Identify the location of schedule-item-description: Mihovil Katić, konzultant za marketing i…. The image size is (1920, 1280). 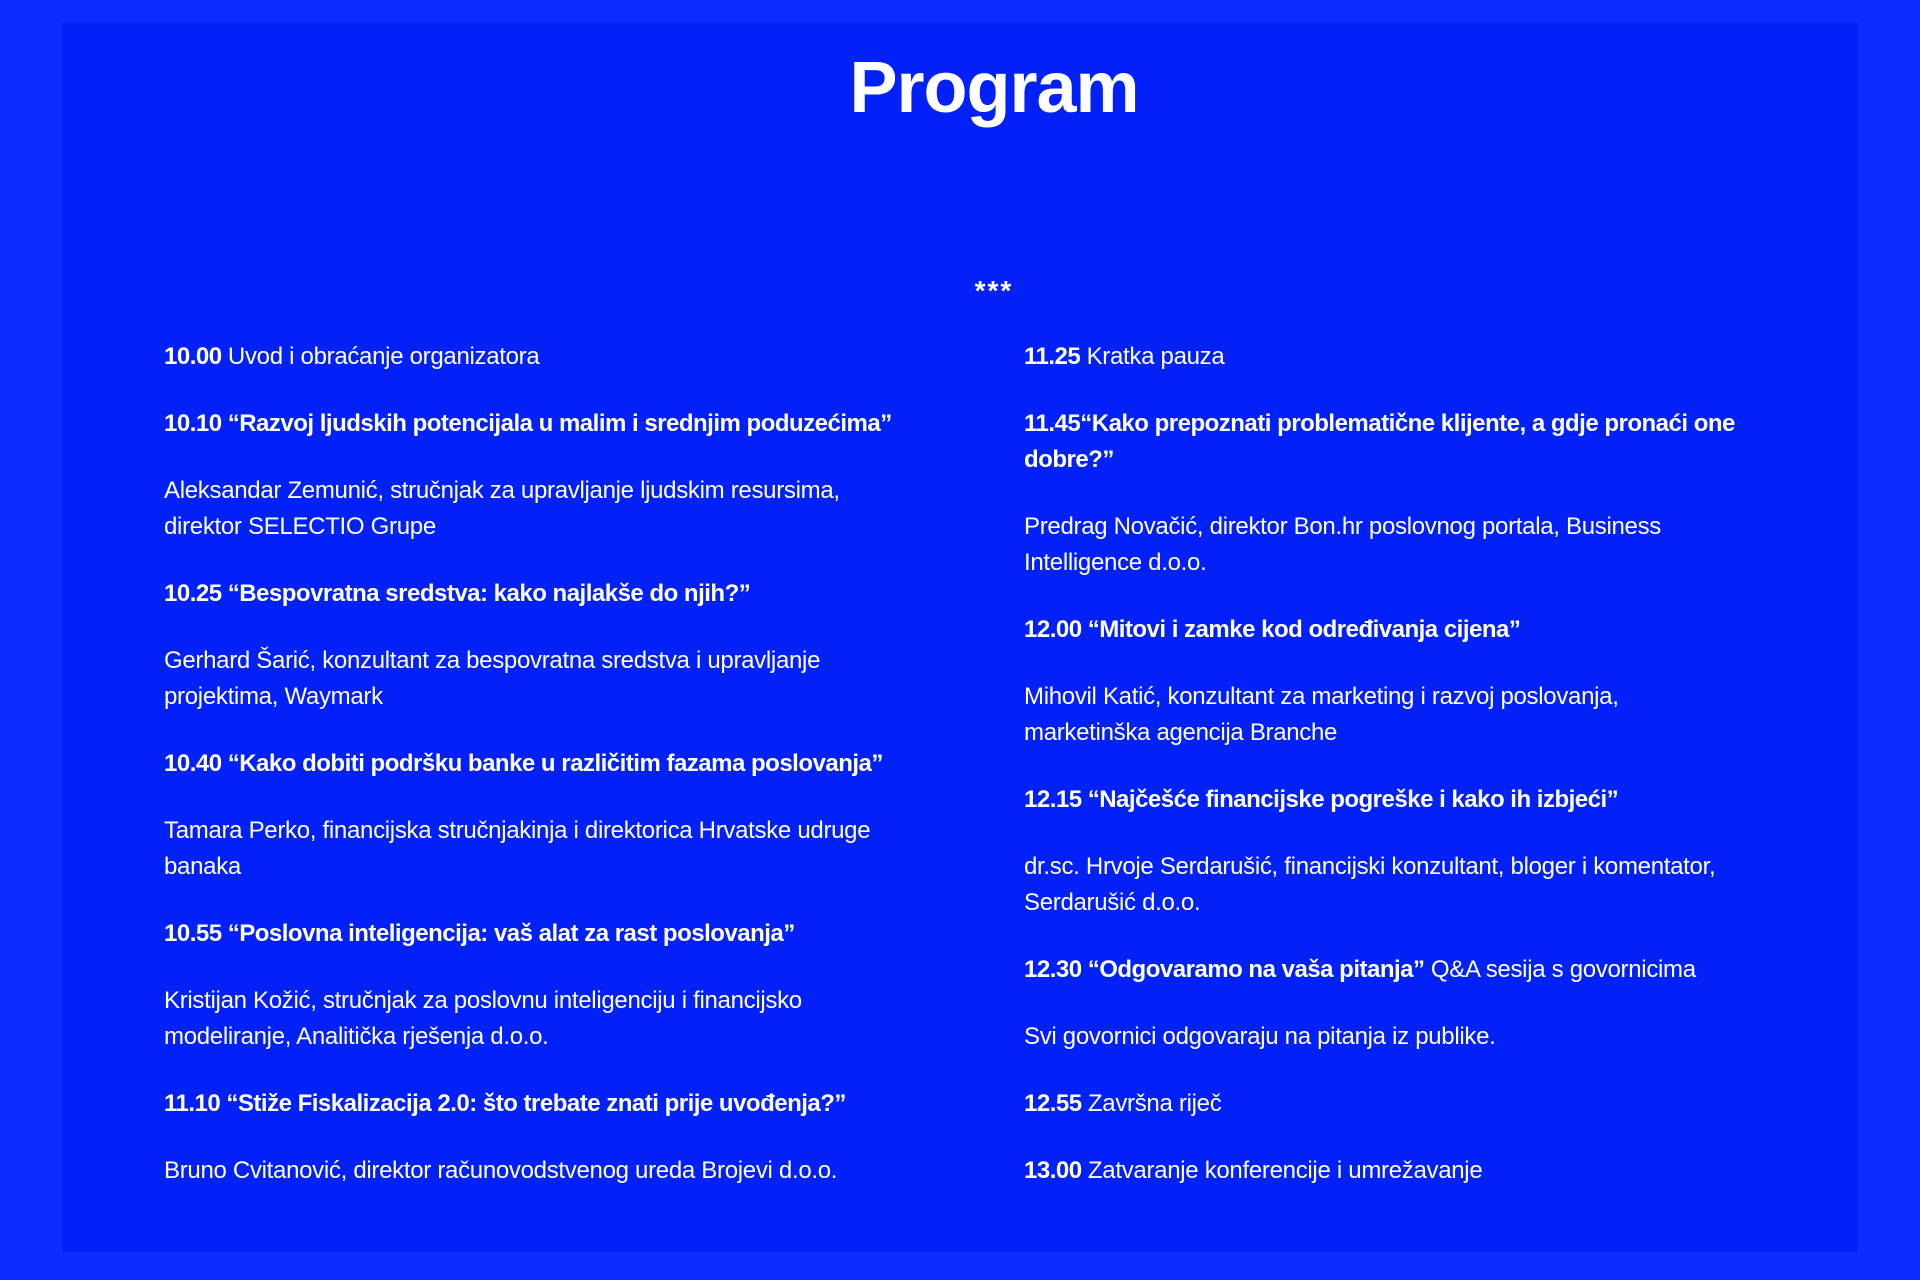
(1321, 714).